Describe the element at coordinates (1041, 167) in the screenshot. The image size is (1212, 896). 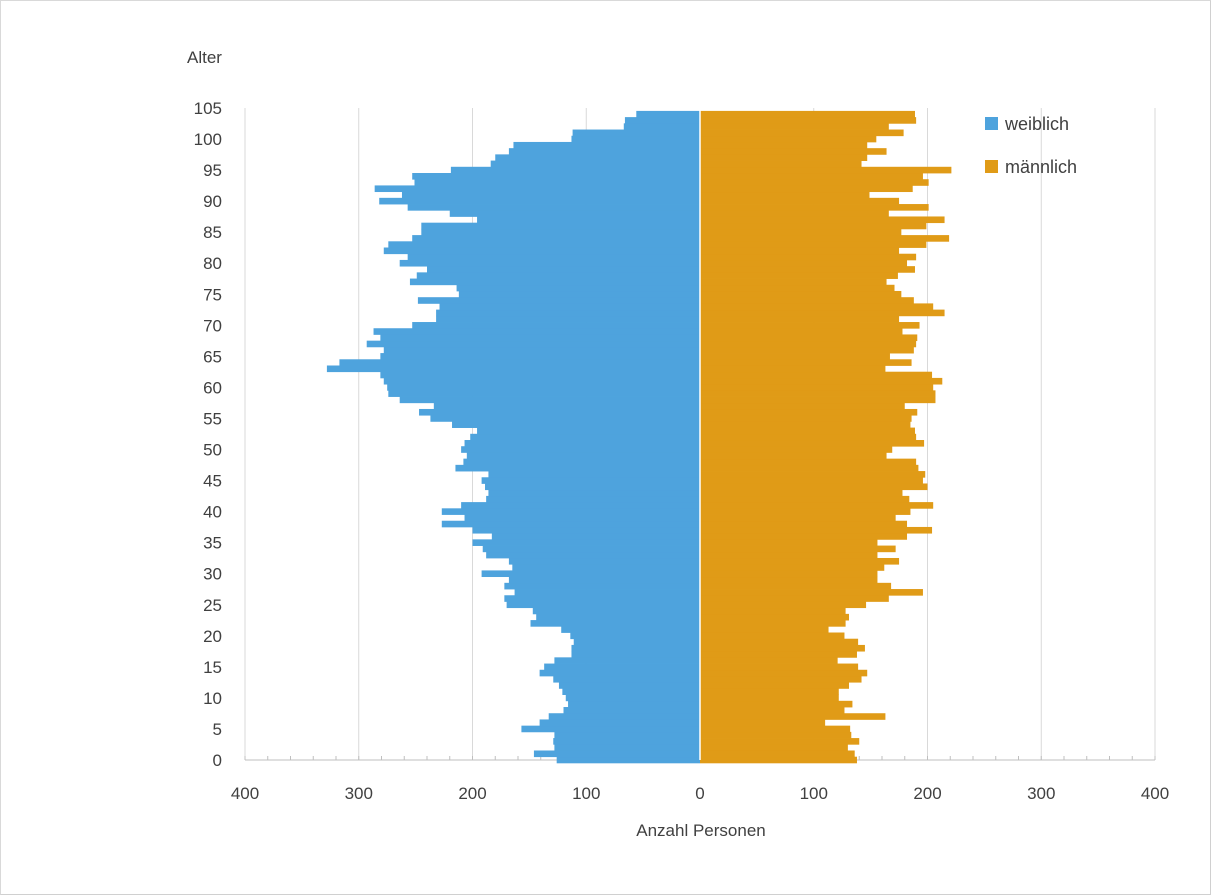
I see `legend-label-maennlich: männlich` at that location.